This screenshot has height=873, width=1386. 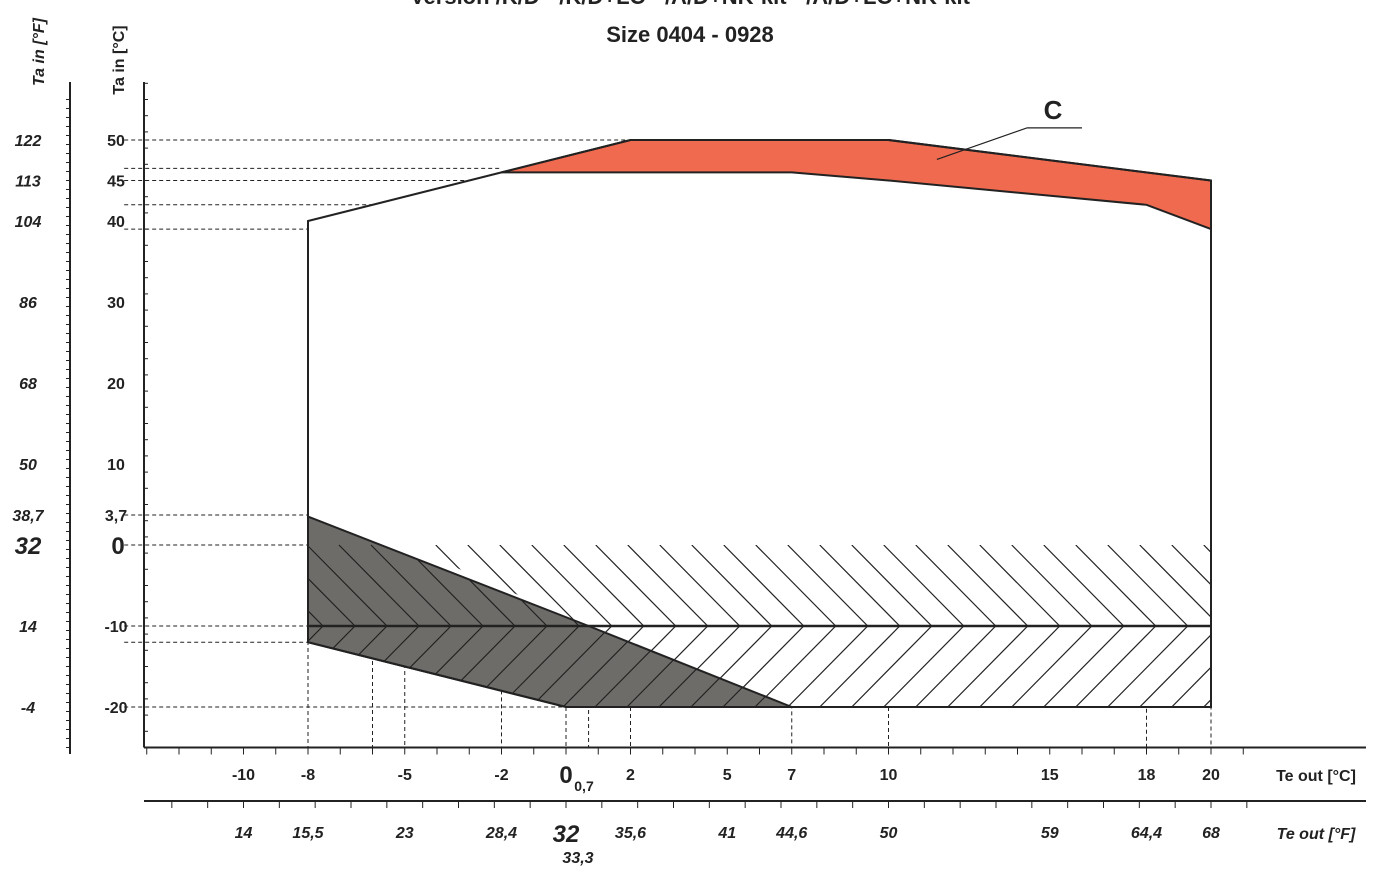 What do you see at coordinates (405, 775) in the screenshot?
I see `x-tick-label-celsius: -5` at bounding box center [405, 775].